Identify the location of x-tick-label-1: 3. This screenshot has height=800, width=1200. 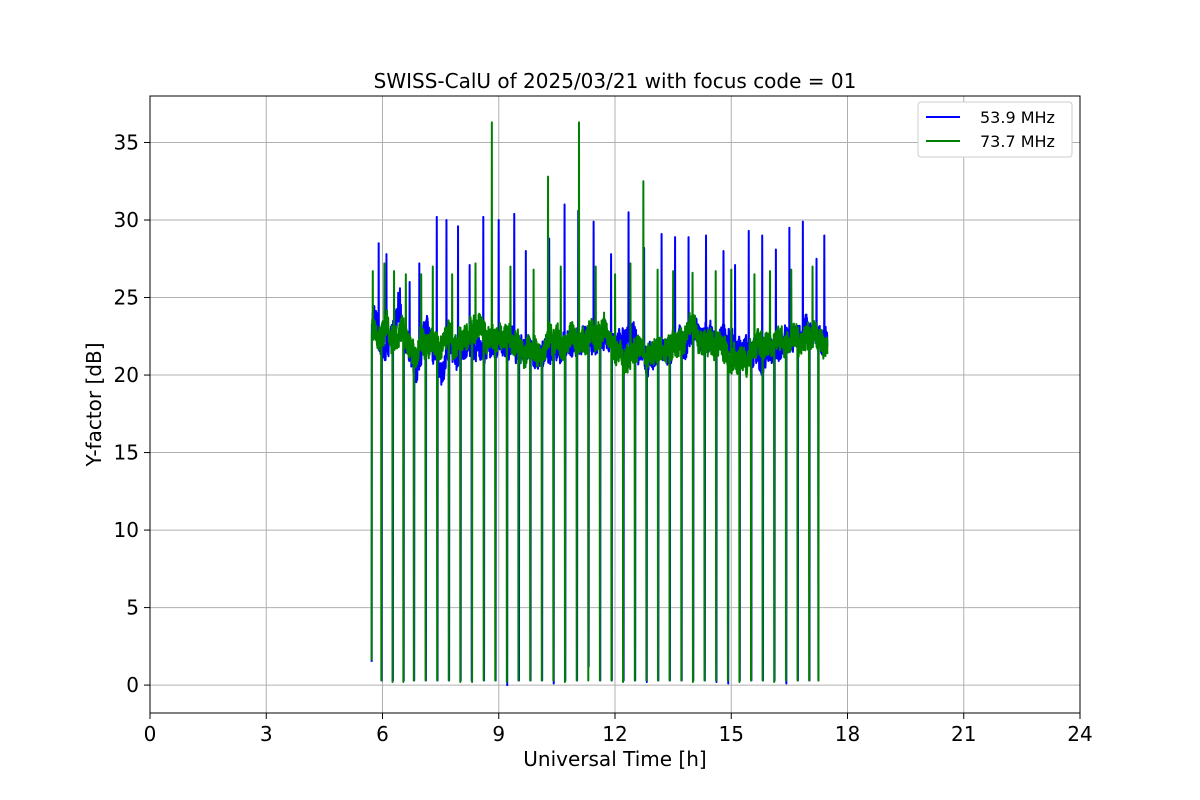
(266, 734).